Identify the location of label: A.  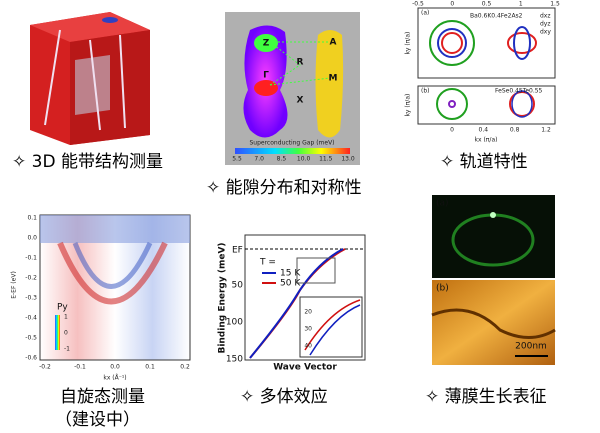
(333, 43).